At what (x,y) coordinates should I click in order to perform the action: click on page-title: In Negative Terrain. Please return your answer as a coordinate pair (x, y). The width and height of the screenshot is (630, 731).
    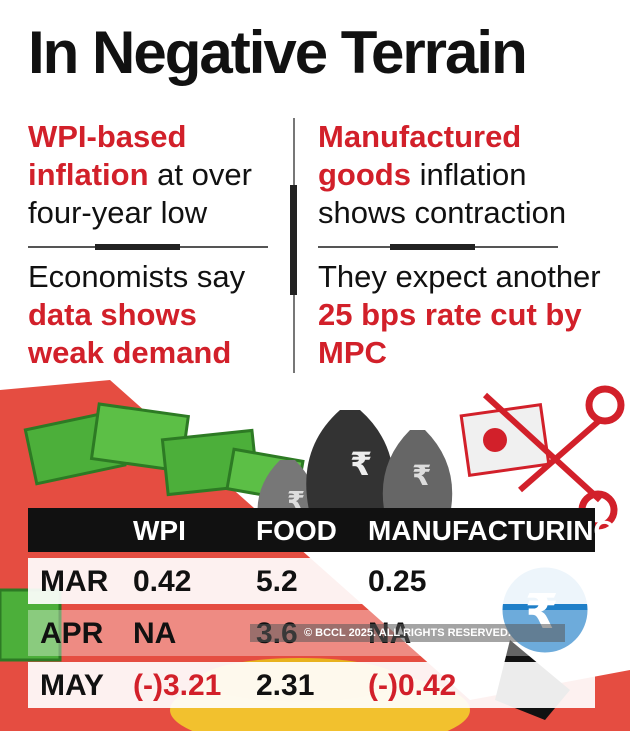
    Looking at the image, I should click on (278, 52).